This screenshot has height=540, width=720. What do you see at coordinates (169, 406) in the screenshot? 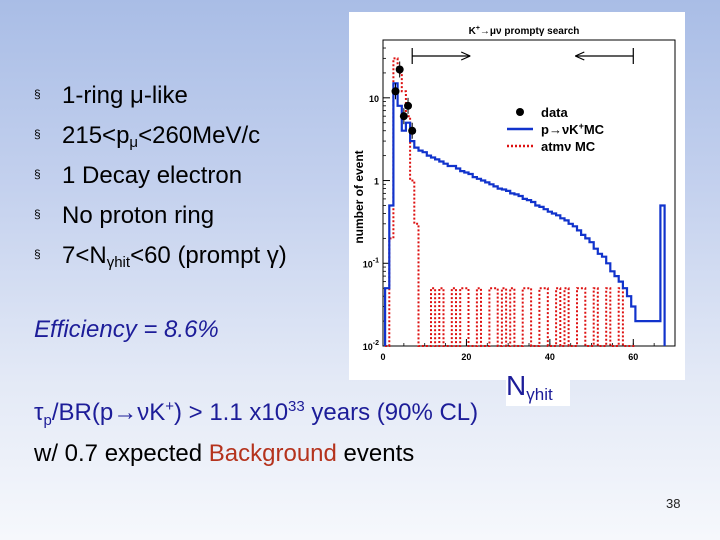
I see `kplus-superscript: +` at bounding box center [169, 406].